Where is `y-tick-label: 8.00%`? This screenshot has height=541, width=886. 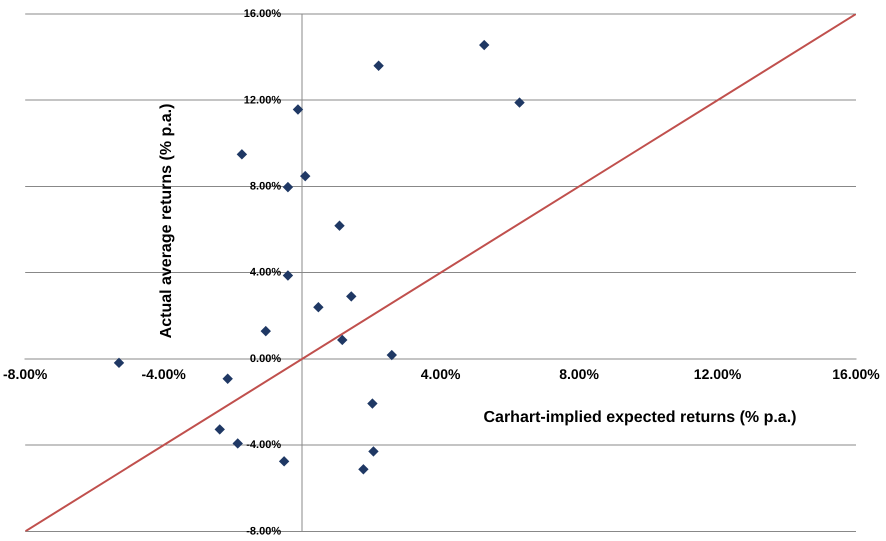
y-tick-label: 8.00% is located at coordinates (266, 186).